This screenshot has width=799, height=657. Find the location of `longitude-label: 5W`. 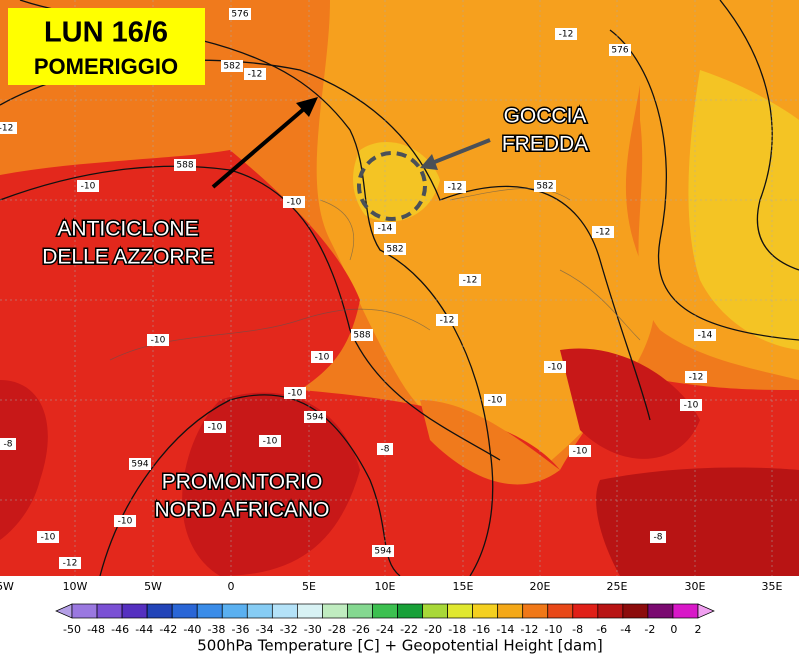

longitude-label: 5W is located at coordinates (7, 586).